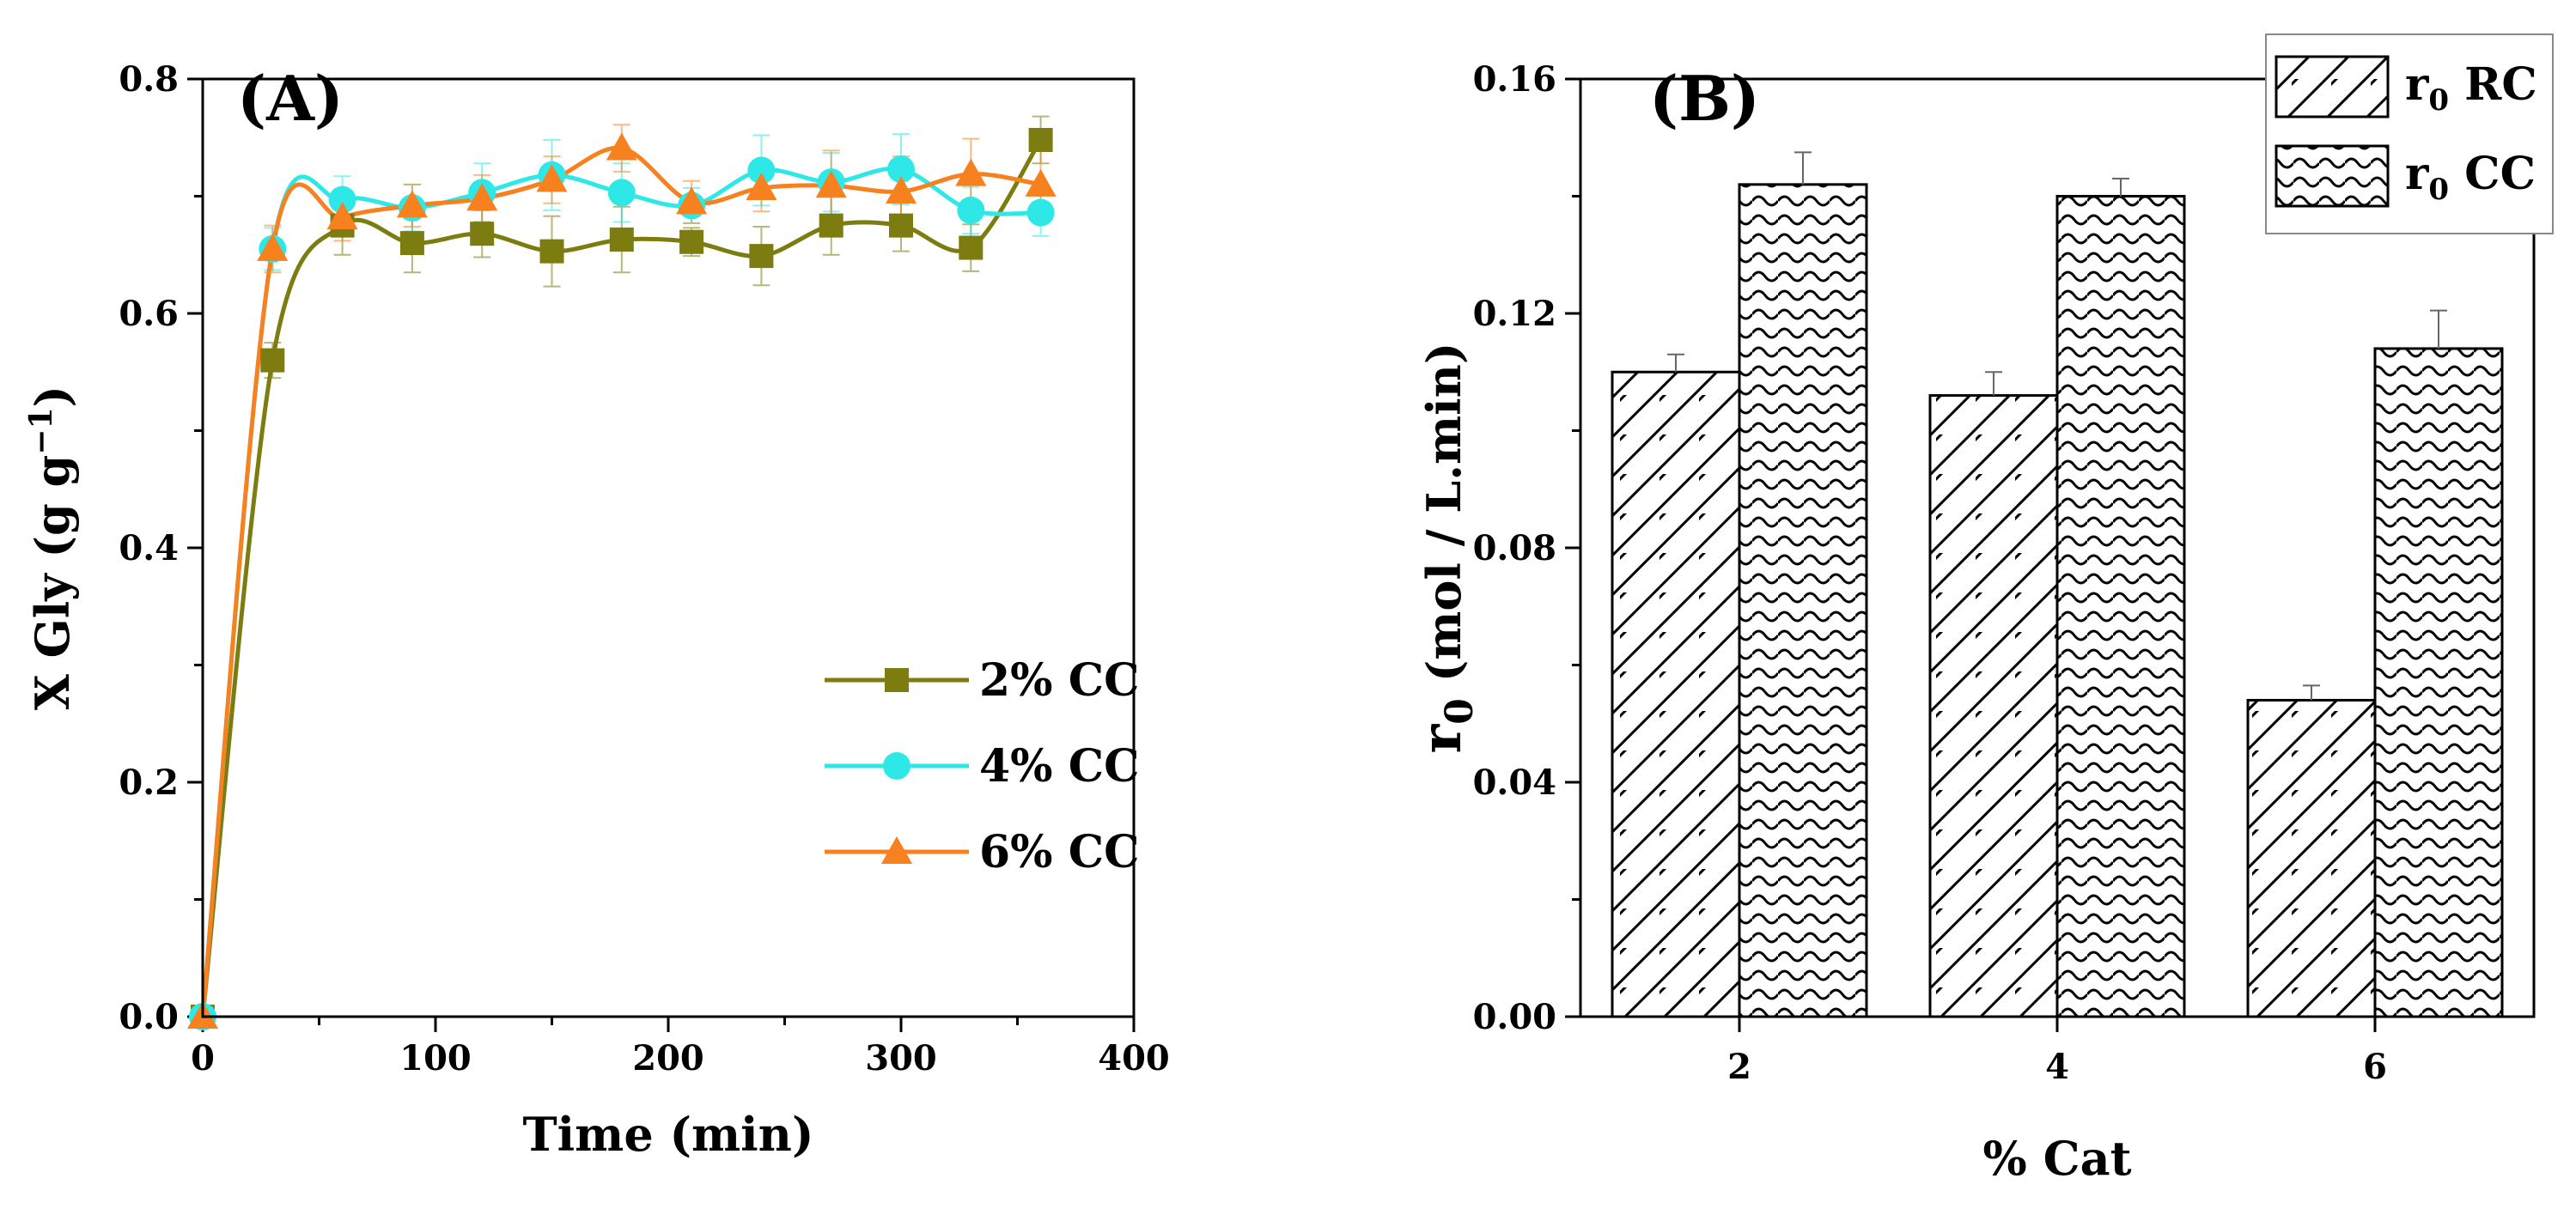 Image resolution: width=2576 pixels, height=1209 pixels. I want to click on panel-a-y-axis-title: X Gly (g g−1), so click(51, 548).